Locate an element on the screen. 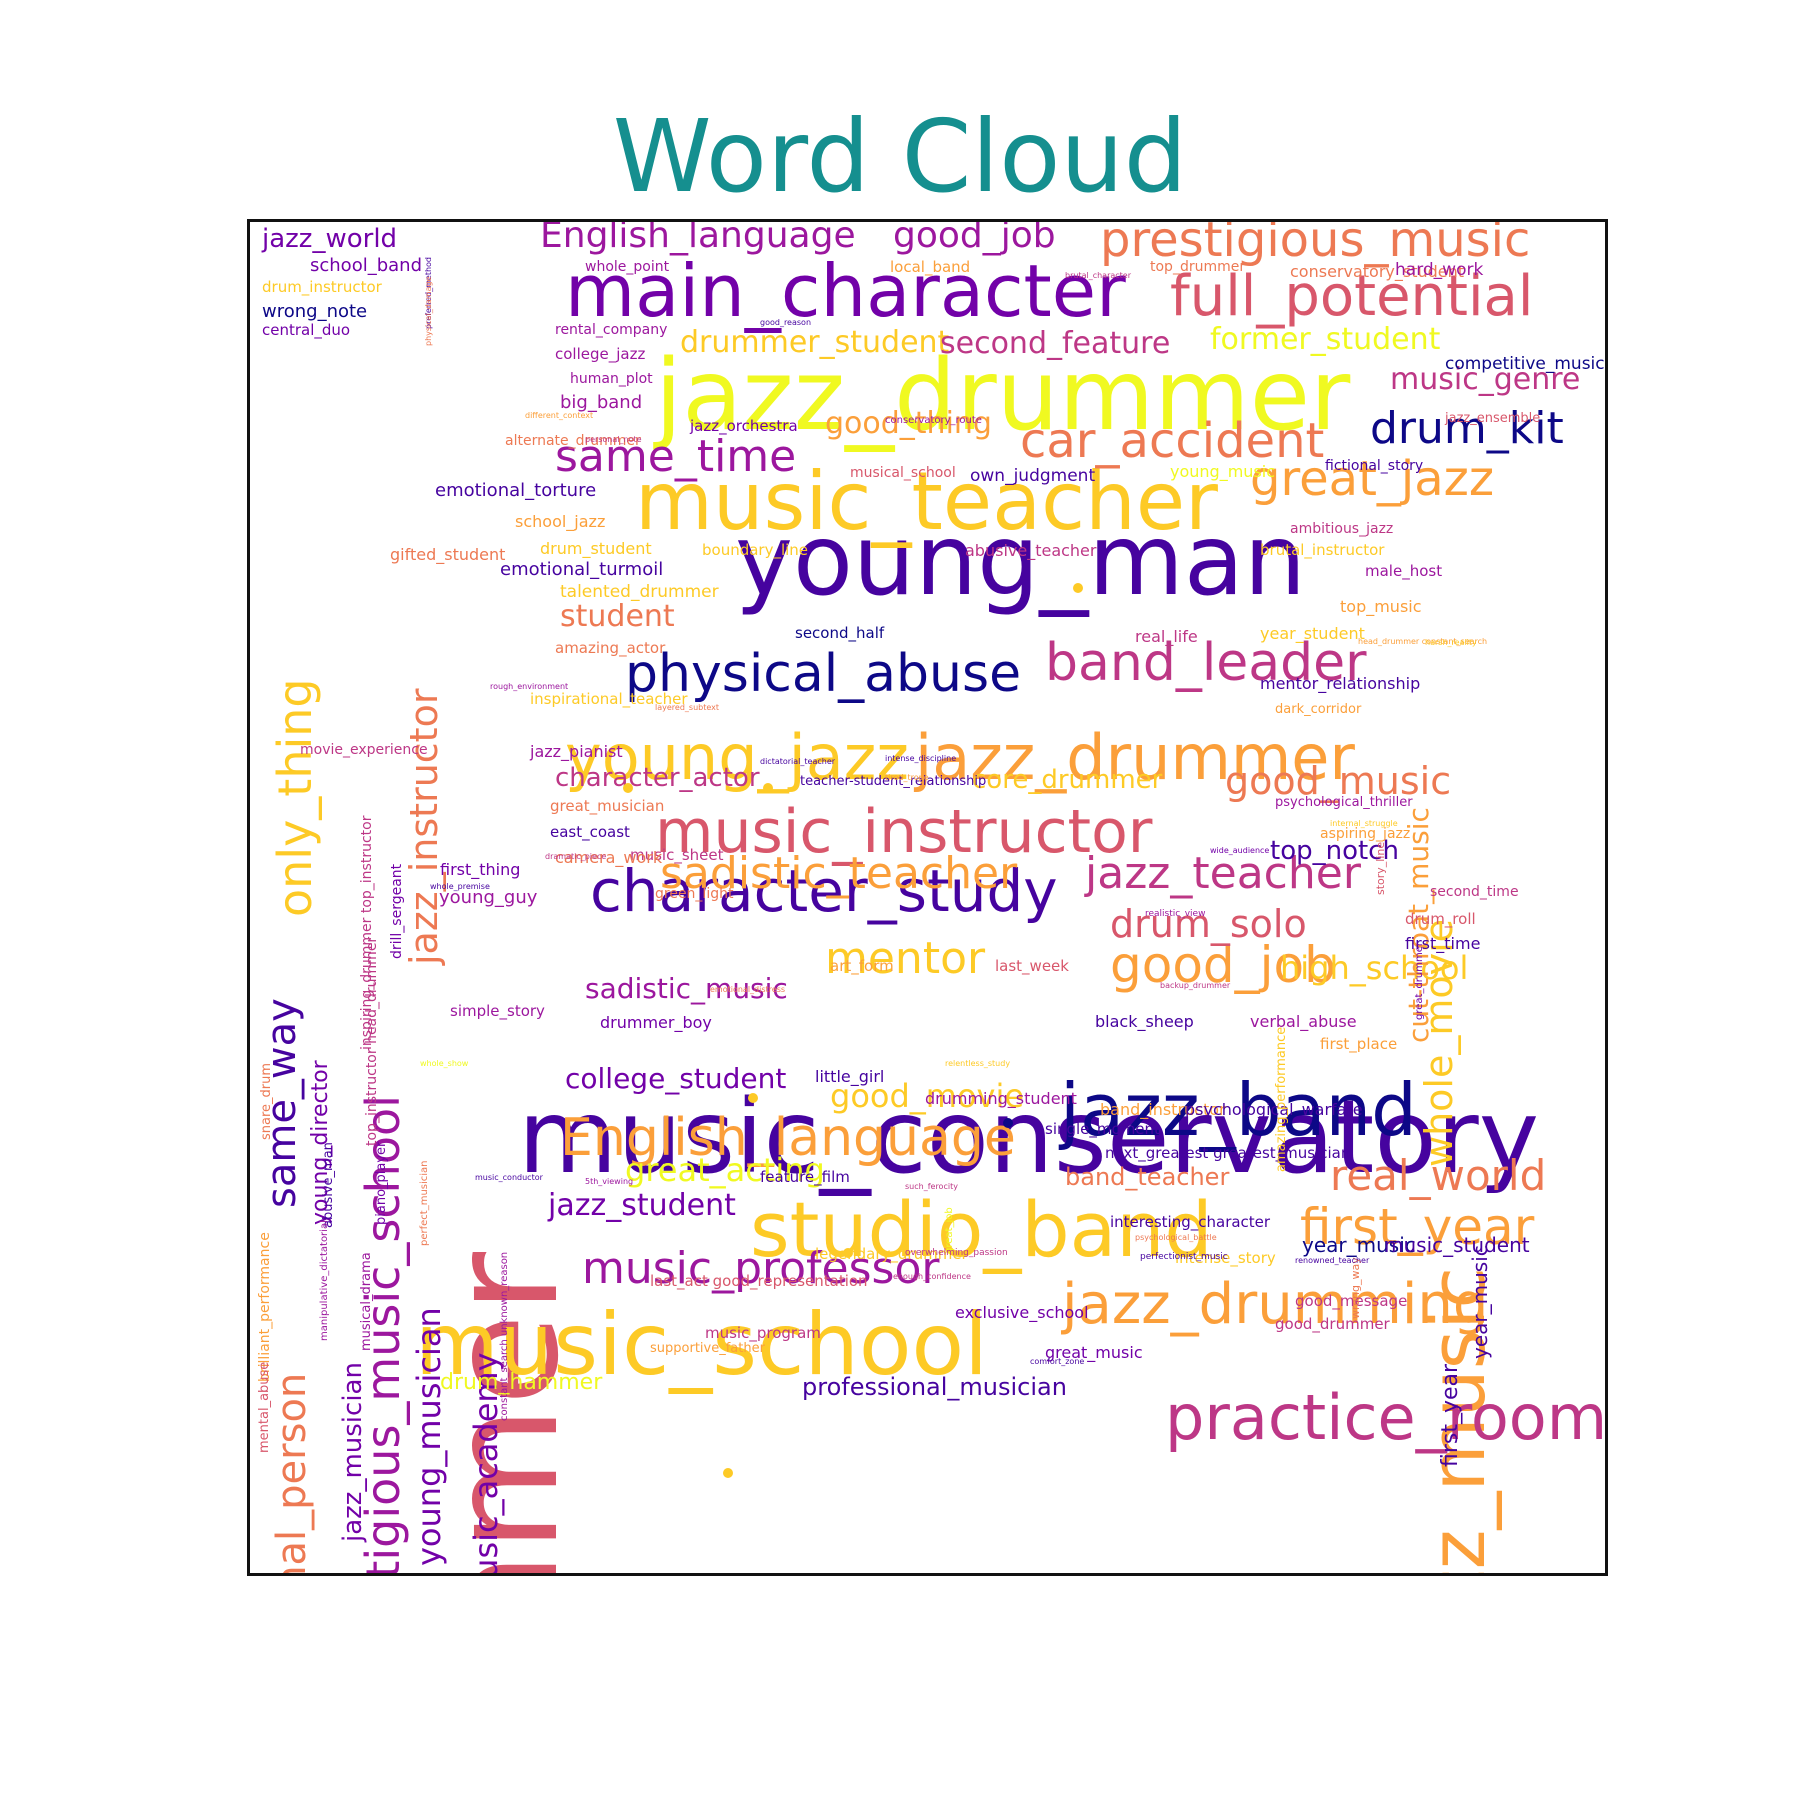 Image resolution: width=1800 pixels, height=1800 pixels. cloud-word: good_thing is located at coordinates (908, 423).